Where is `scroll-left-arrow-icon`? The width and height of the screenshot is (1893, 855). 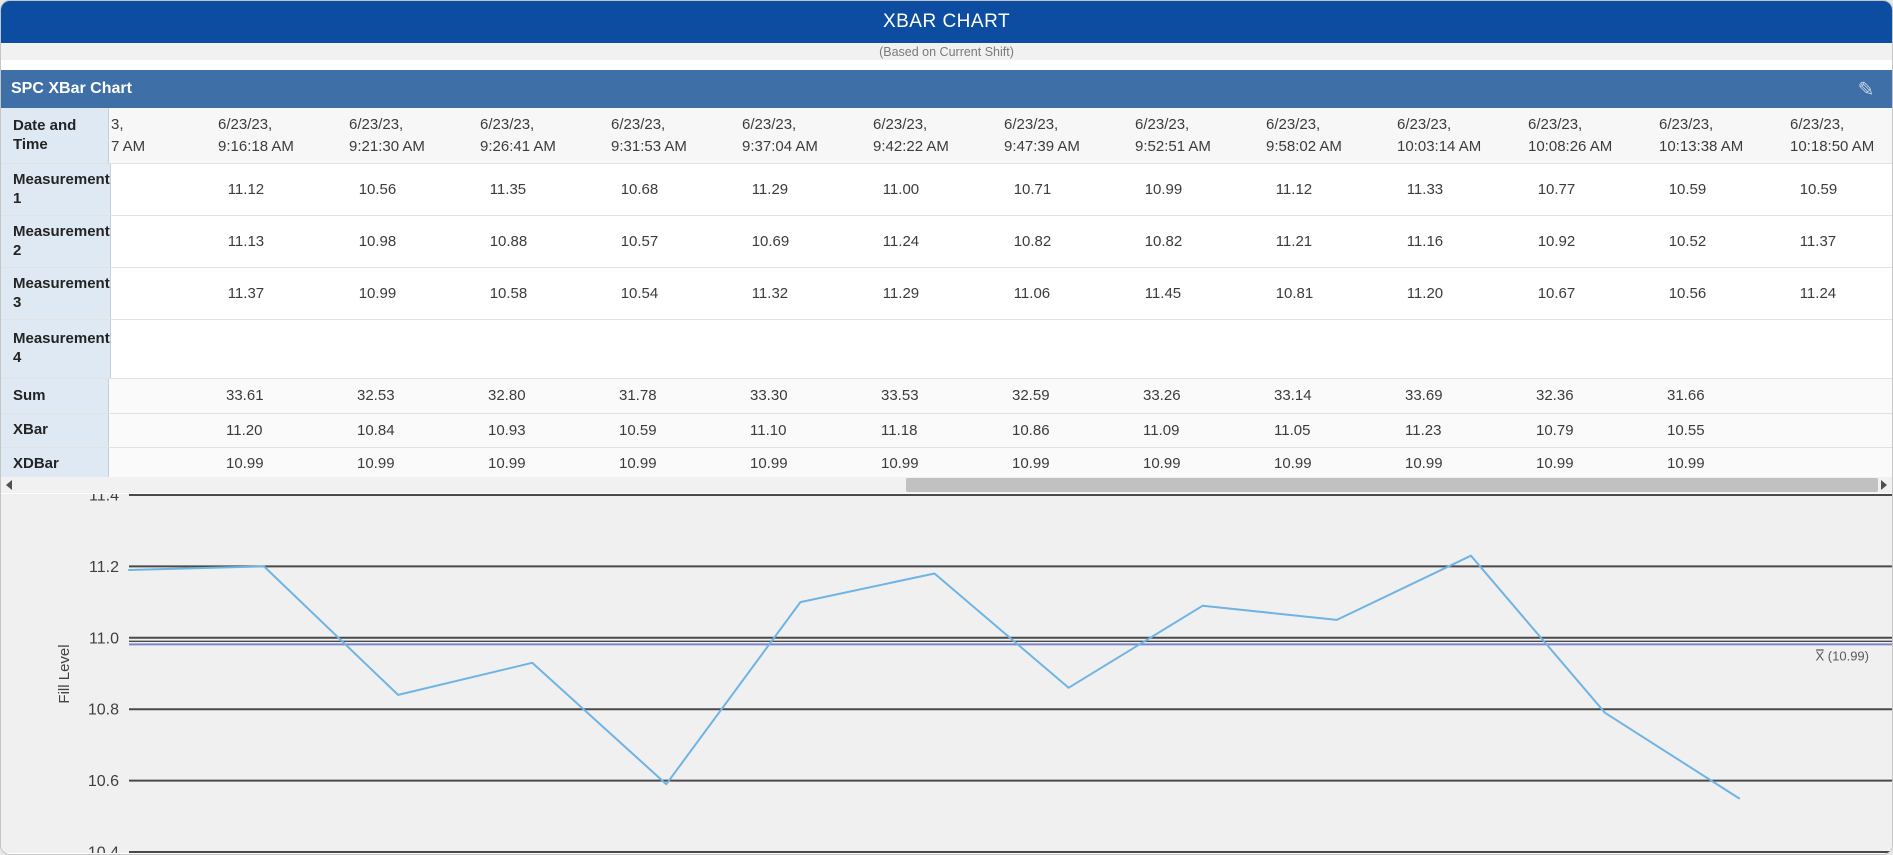
scroll-left-arrow-icon is located at coordinates (9, 485).